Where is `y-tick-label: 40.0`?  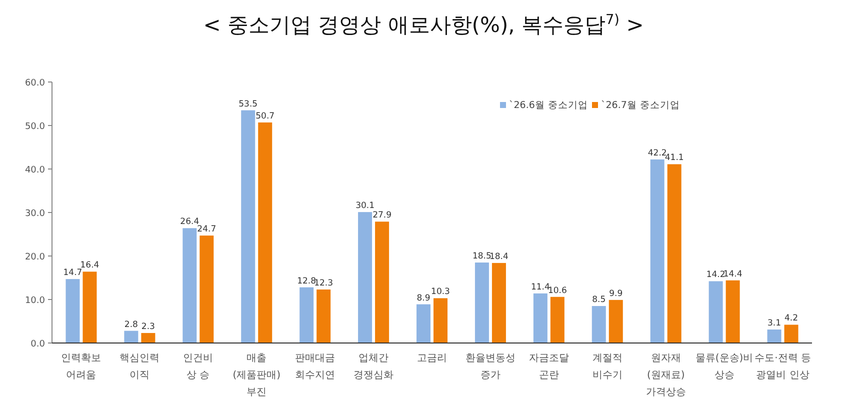 y-tick-label: 40.0 is located at coordinates (35, 171).